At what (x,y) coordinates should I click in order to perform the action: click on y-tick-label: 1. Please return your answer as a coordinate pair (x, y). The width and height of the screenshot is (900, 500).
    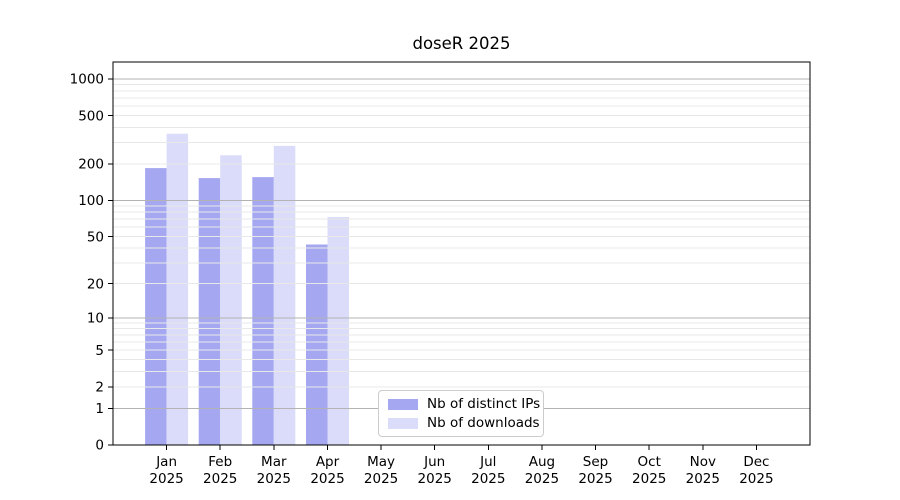
    Looking at the image, I should click on (99, 409).